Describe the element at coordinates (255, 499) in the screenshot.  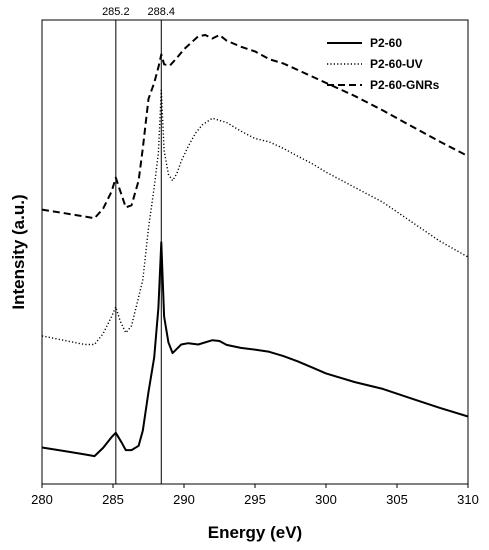
I see `x-tick-label: 295` at that location.